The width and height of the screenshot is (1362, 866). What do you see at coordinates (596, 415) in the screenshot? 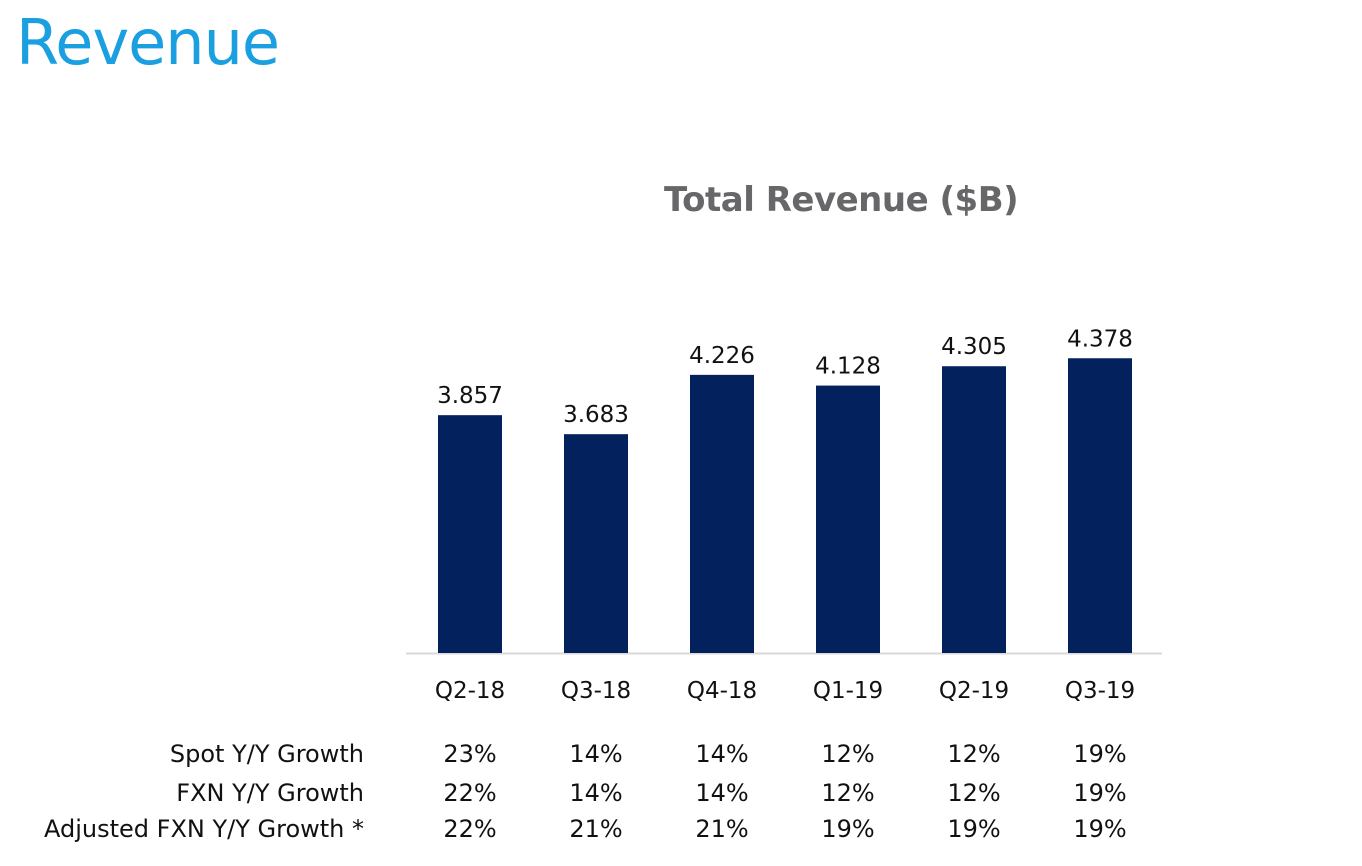
I see `value-label: 3.683` at bounding box center [596, 415].